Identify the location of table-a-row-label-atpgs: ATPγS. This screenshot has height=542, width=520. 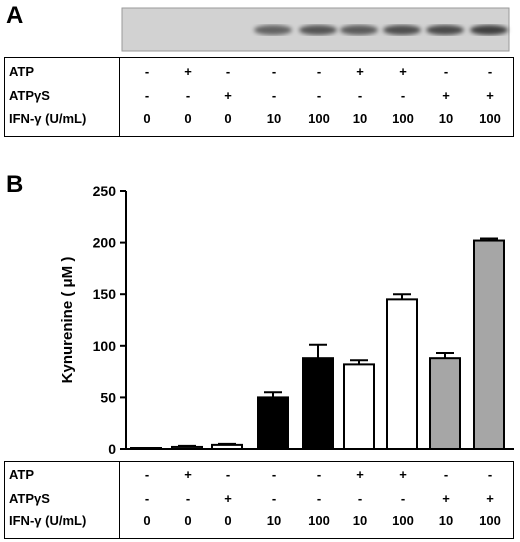
(29, 95).